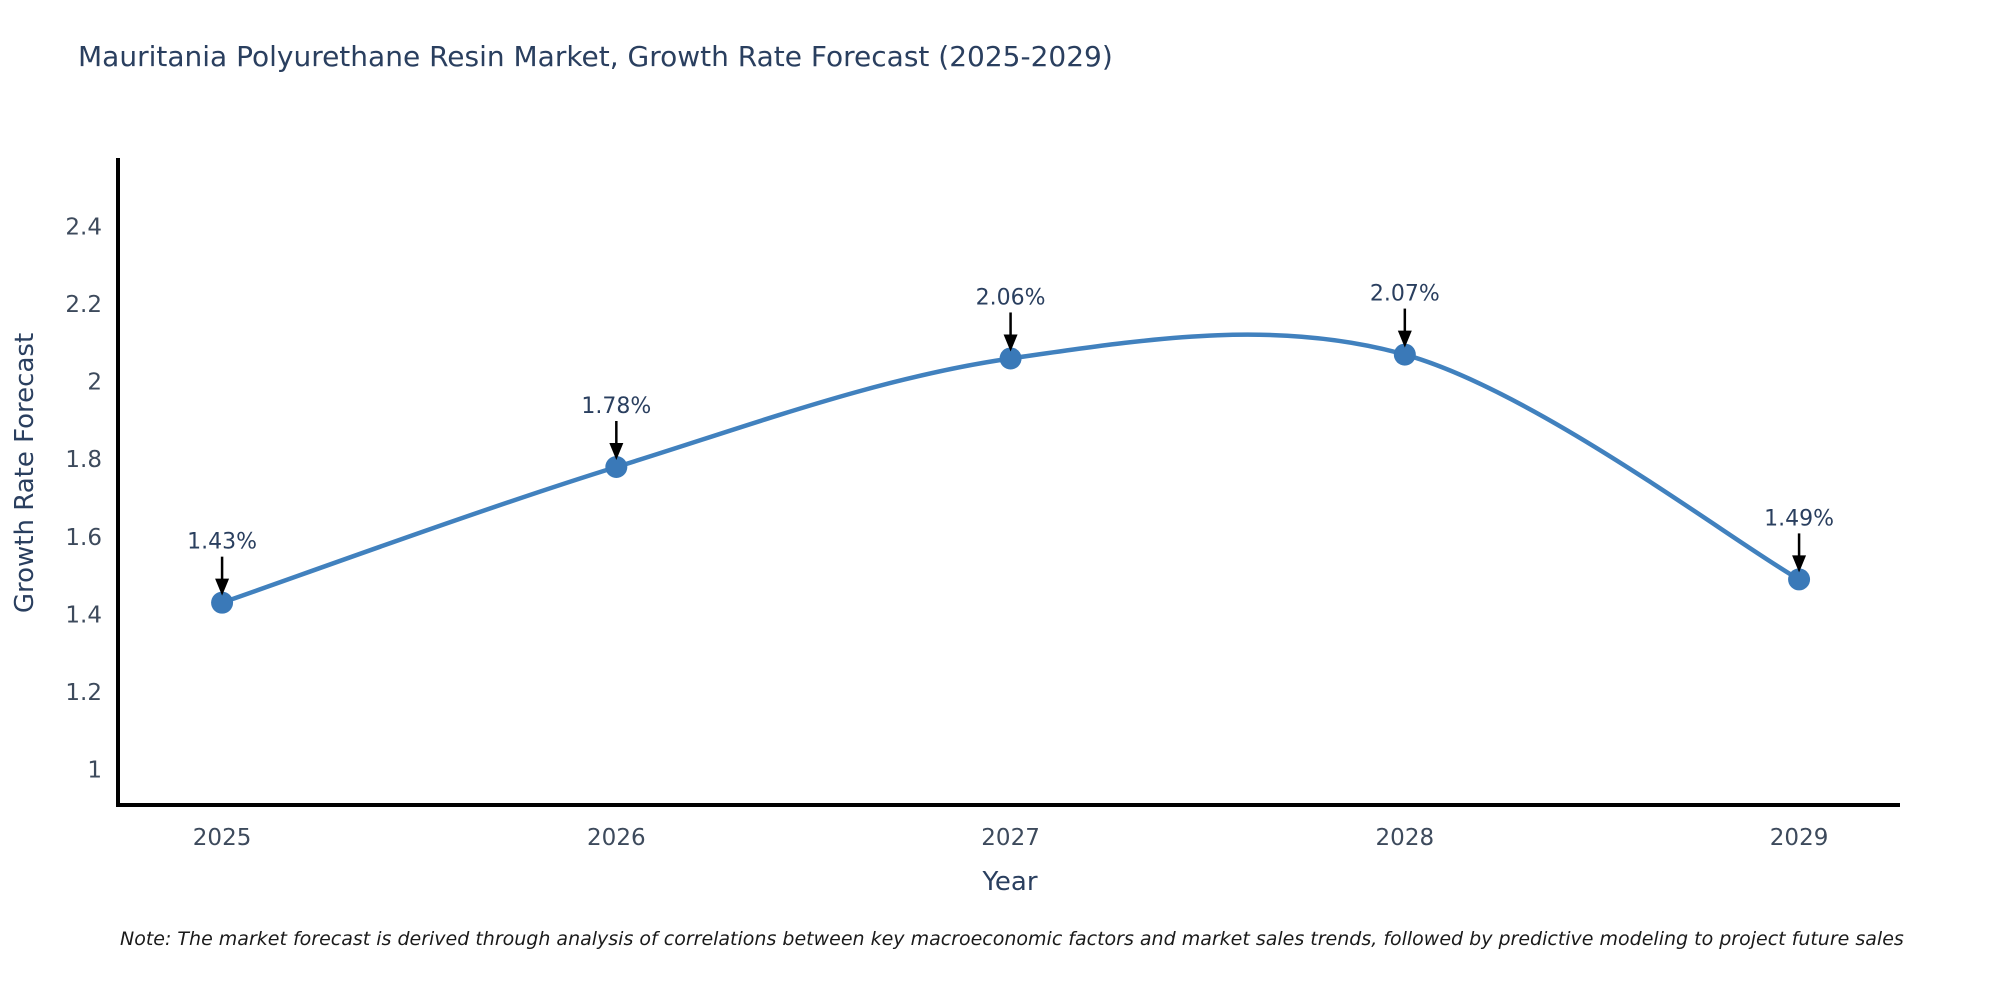 This screenshot has width=2000, height=1000. I want to click on y-tick-label: 1.6, so click(83, 538).